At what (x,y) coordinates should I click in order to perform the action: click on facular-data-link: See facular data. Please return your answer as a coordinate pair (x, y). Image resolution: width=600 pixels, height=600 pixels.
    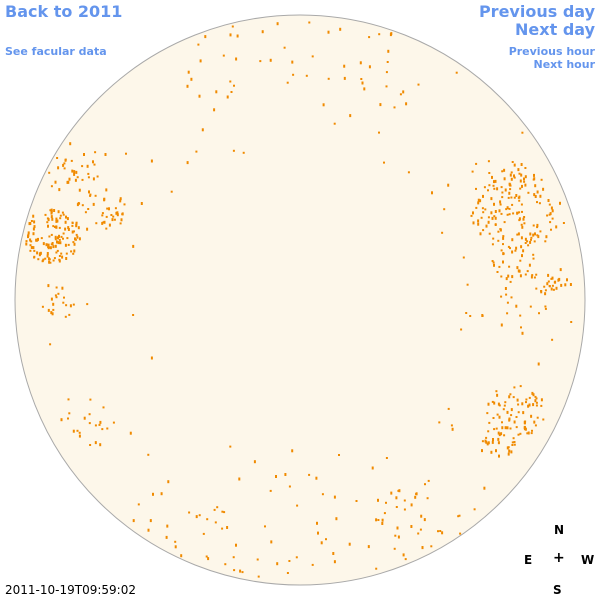
    Looking at the image, I should click on (56, 51).